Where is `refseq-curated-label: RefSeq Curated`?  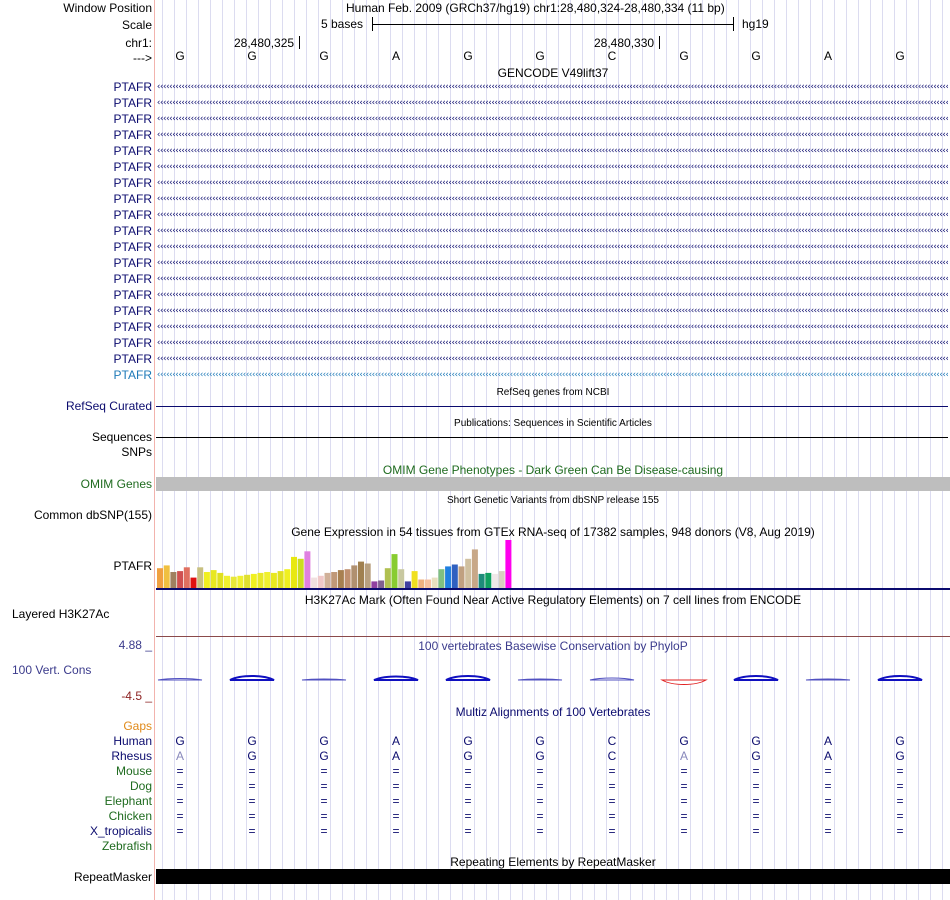
refseq-curated-label: RefSeq Curated is located at coordinates (108, 406).